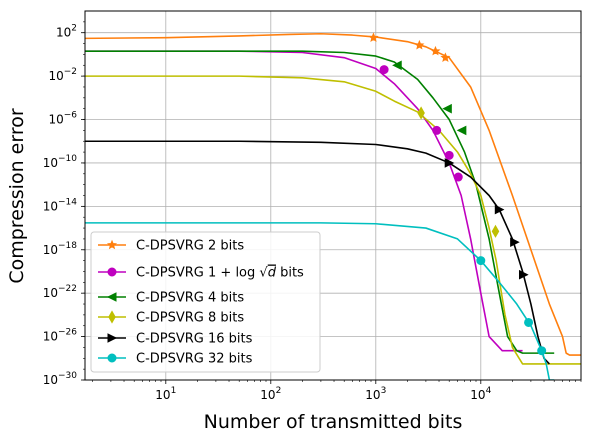 This screenshot has height=443, width=590. I want to click on legend-label: C-DPSVRG 8 bits, so click(190, 318).